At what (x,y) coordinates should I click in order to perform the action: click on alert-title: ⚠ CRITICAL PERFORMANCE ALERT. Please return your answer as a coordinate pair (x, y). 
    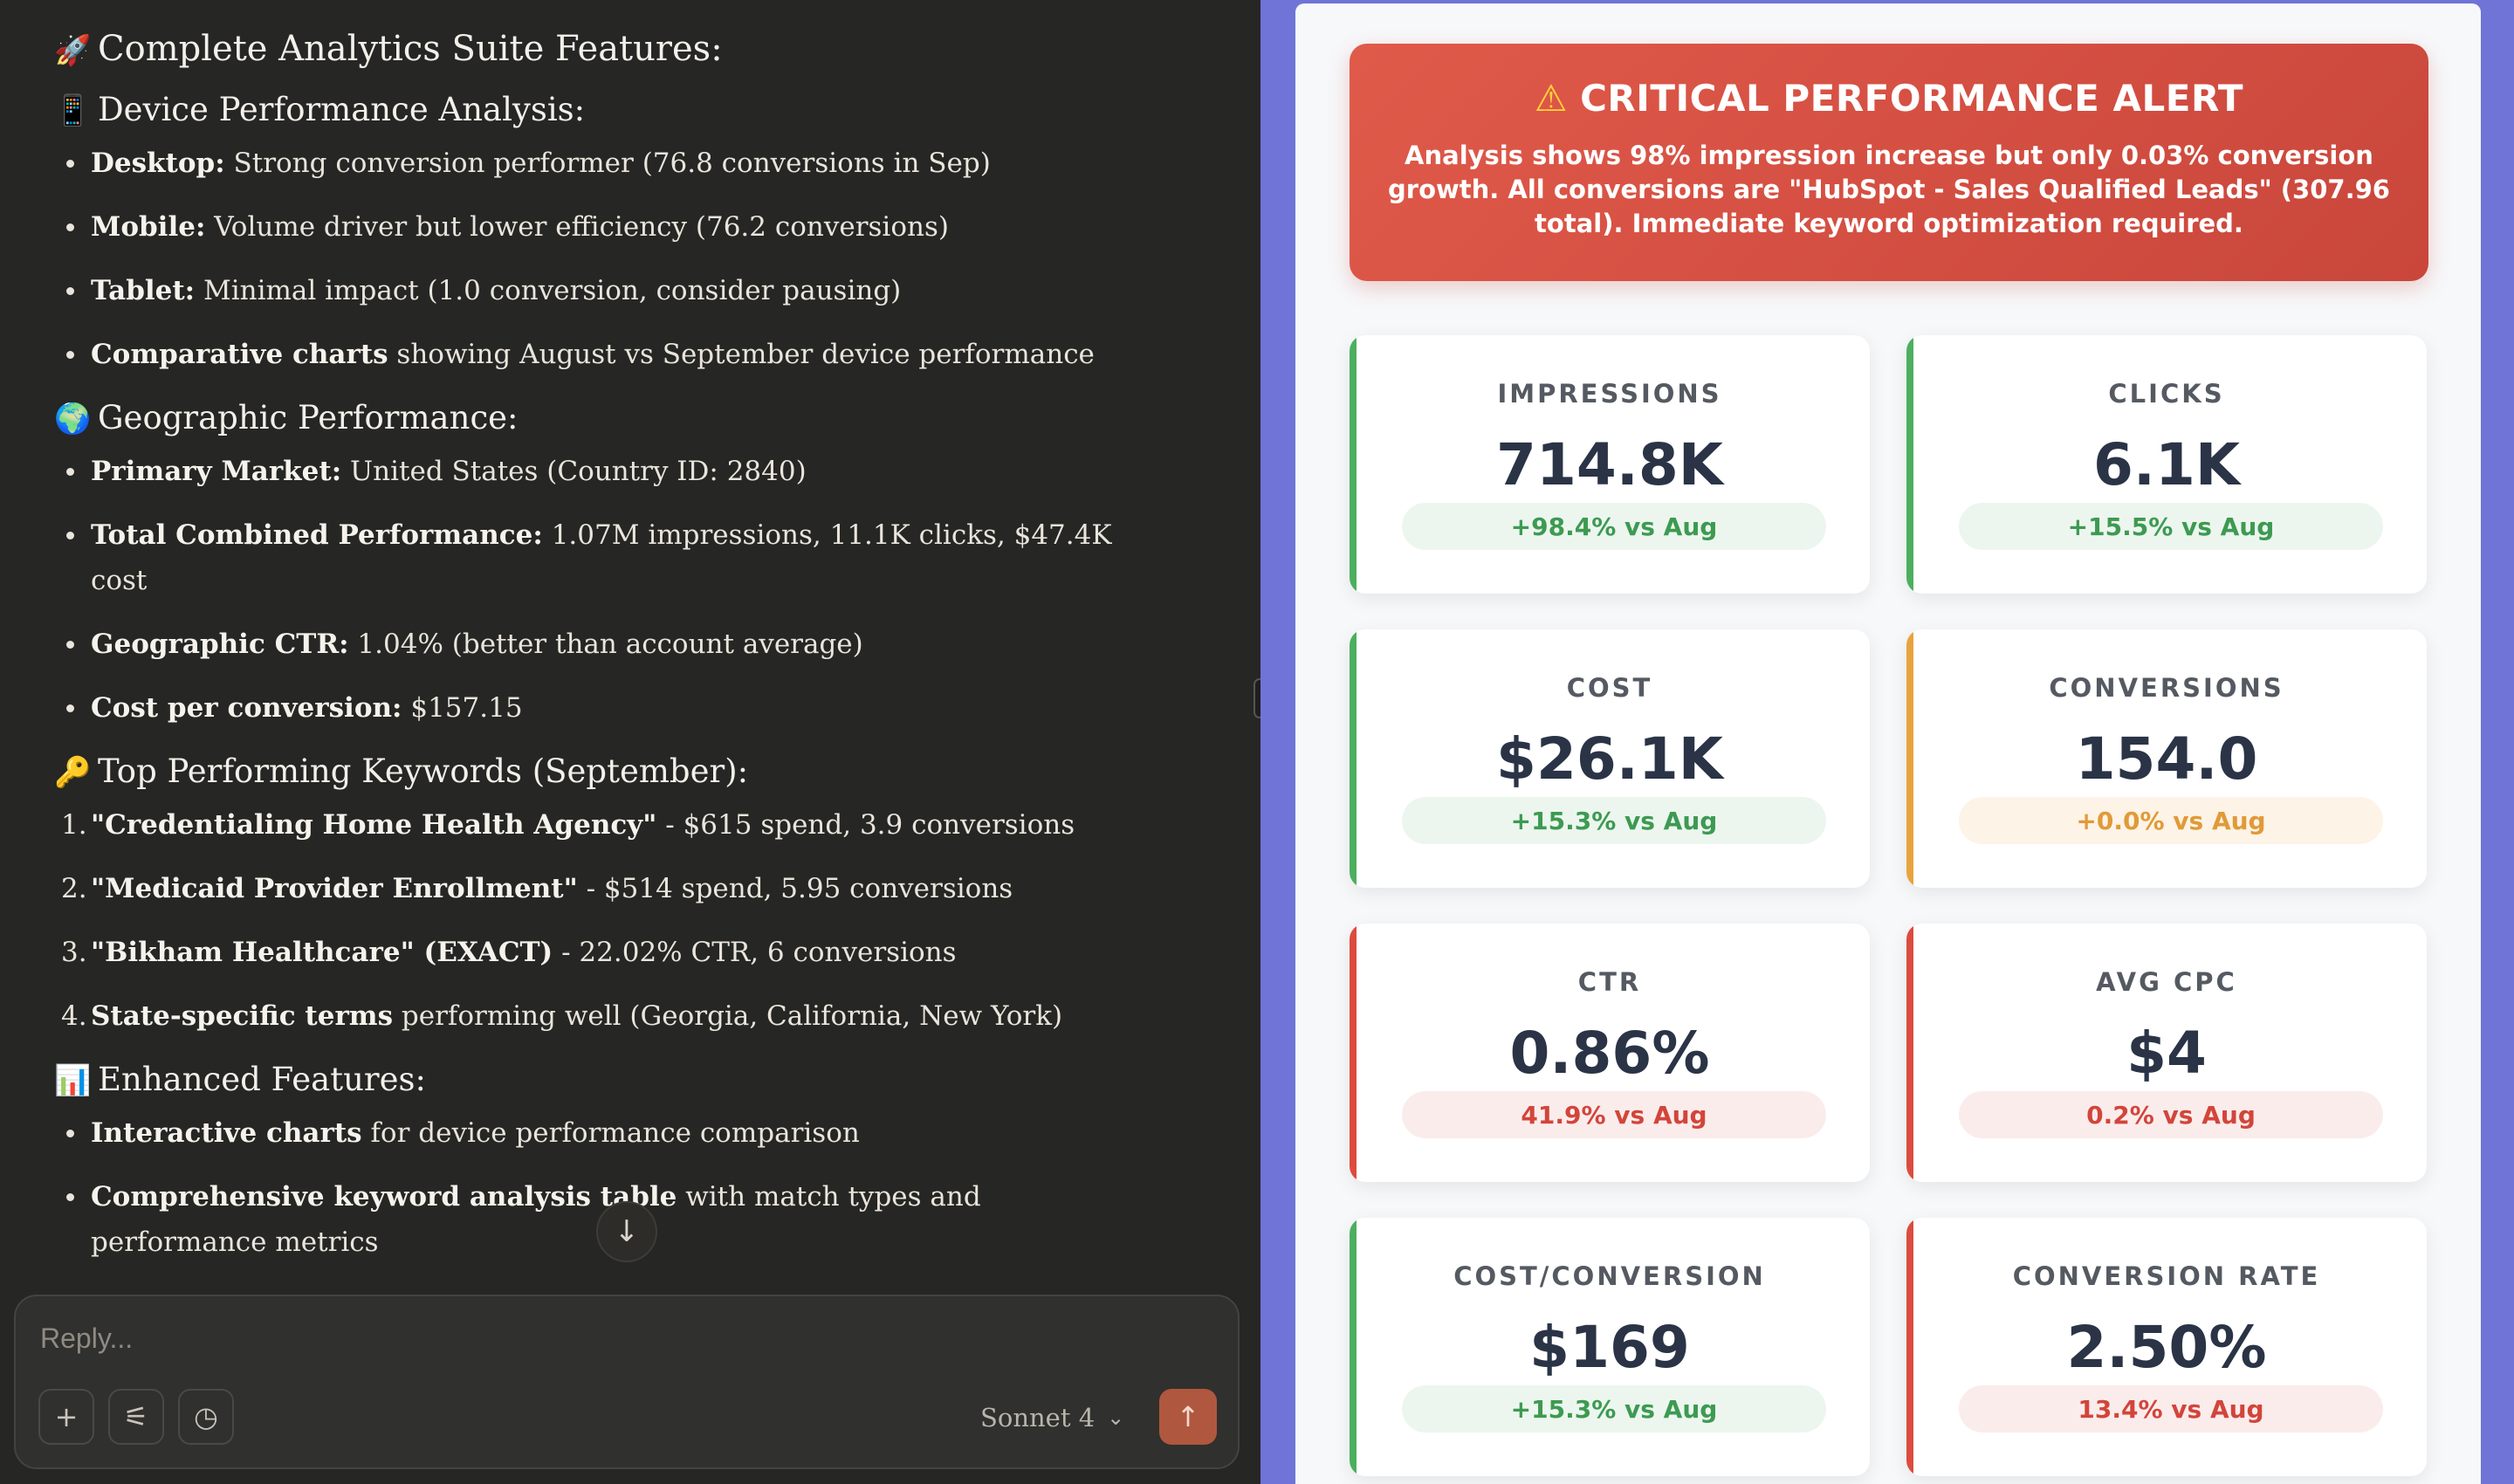
    Looking at the image, I should click on (1889, 98).